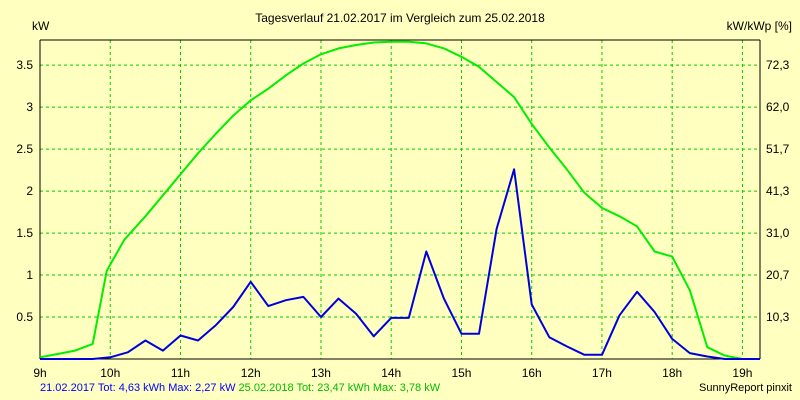 The width and height of the screenshot is (800, 400). I want to click on x-tick-label: 10h, so click(110, 373).